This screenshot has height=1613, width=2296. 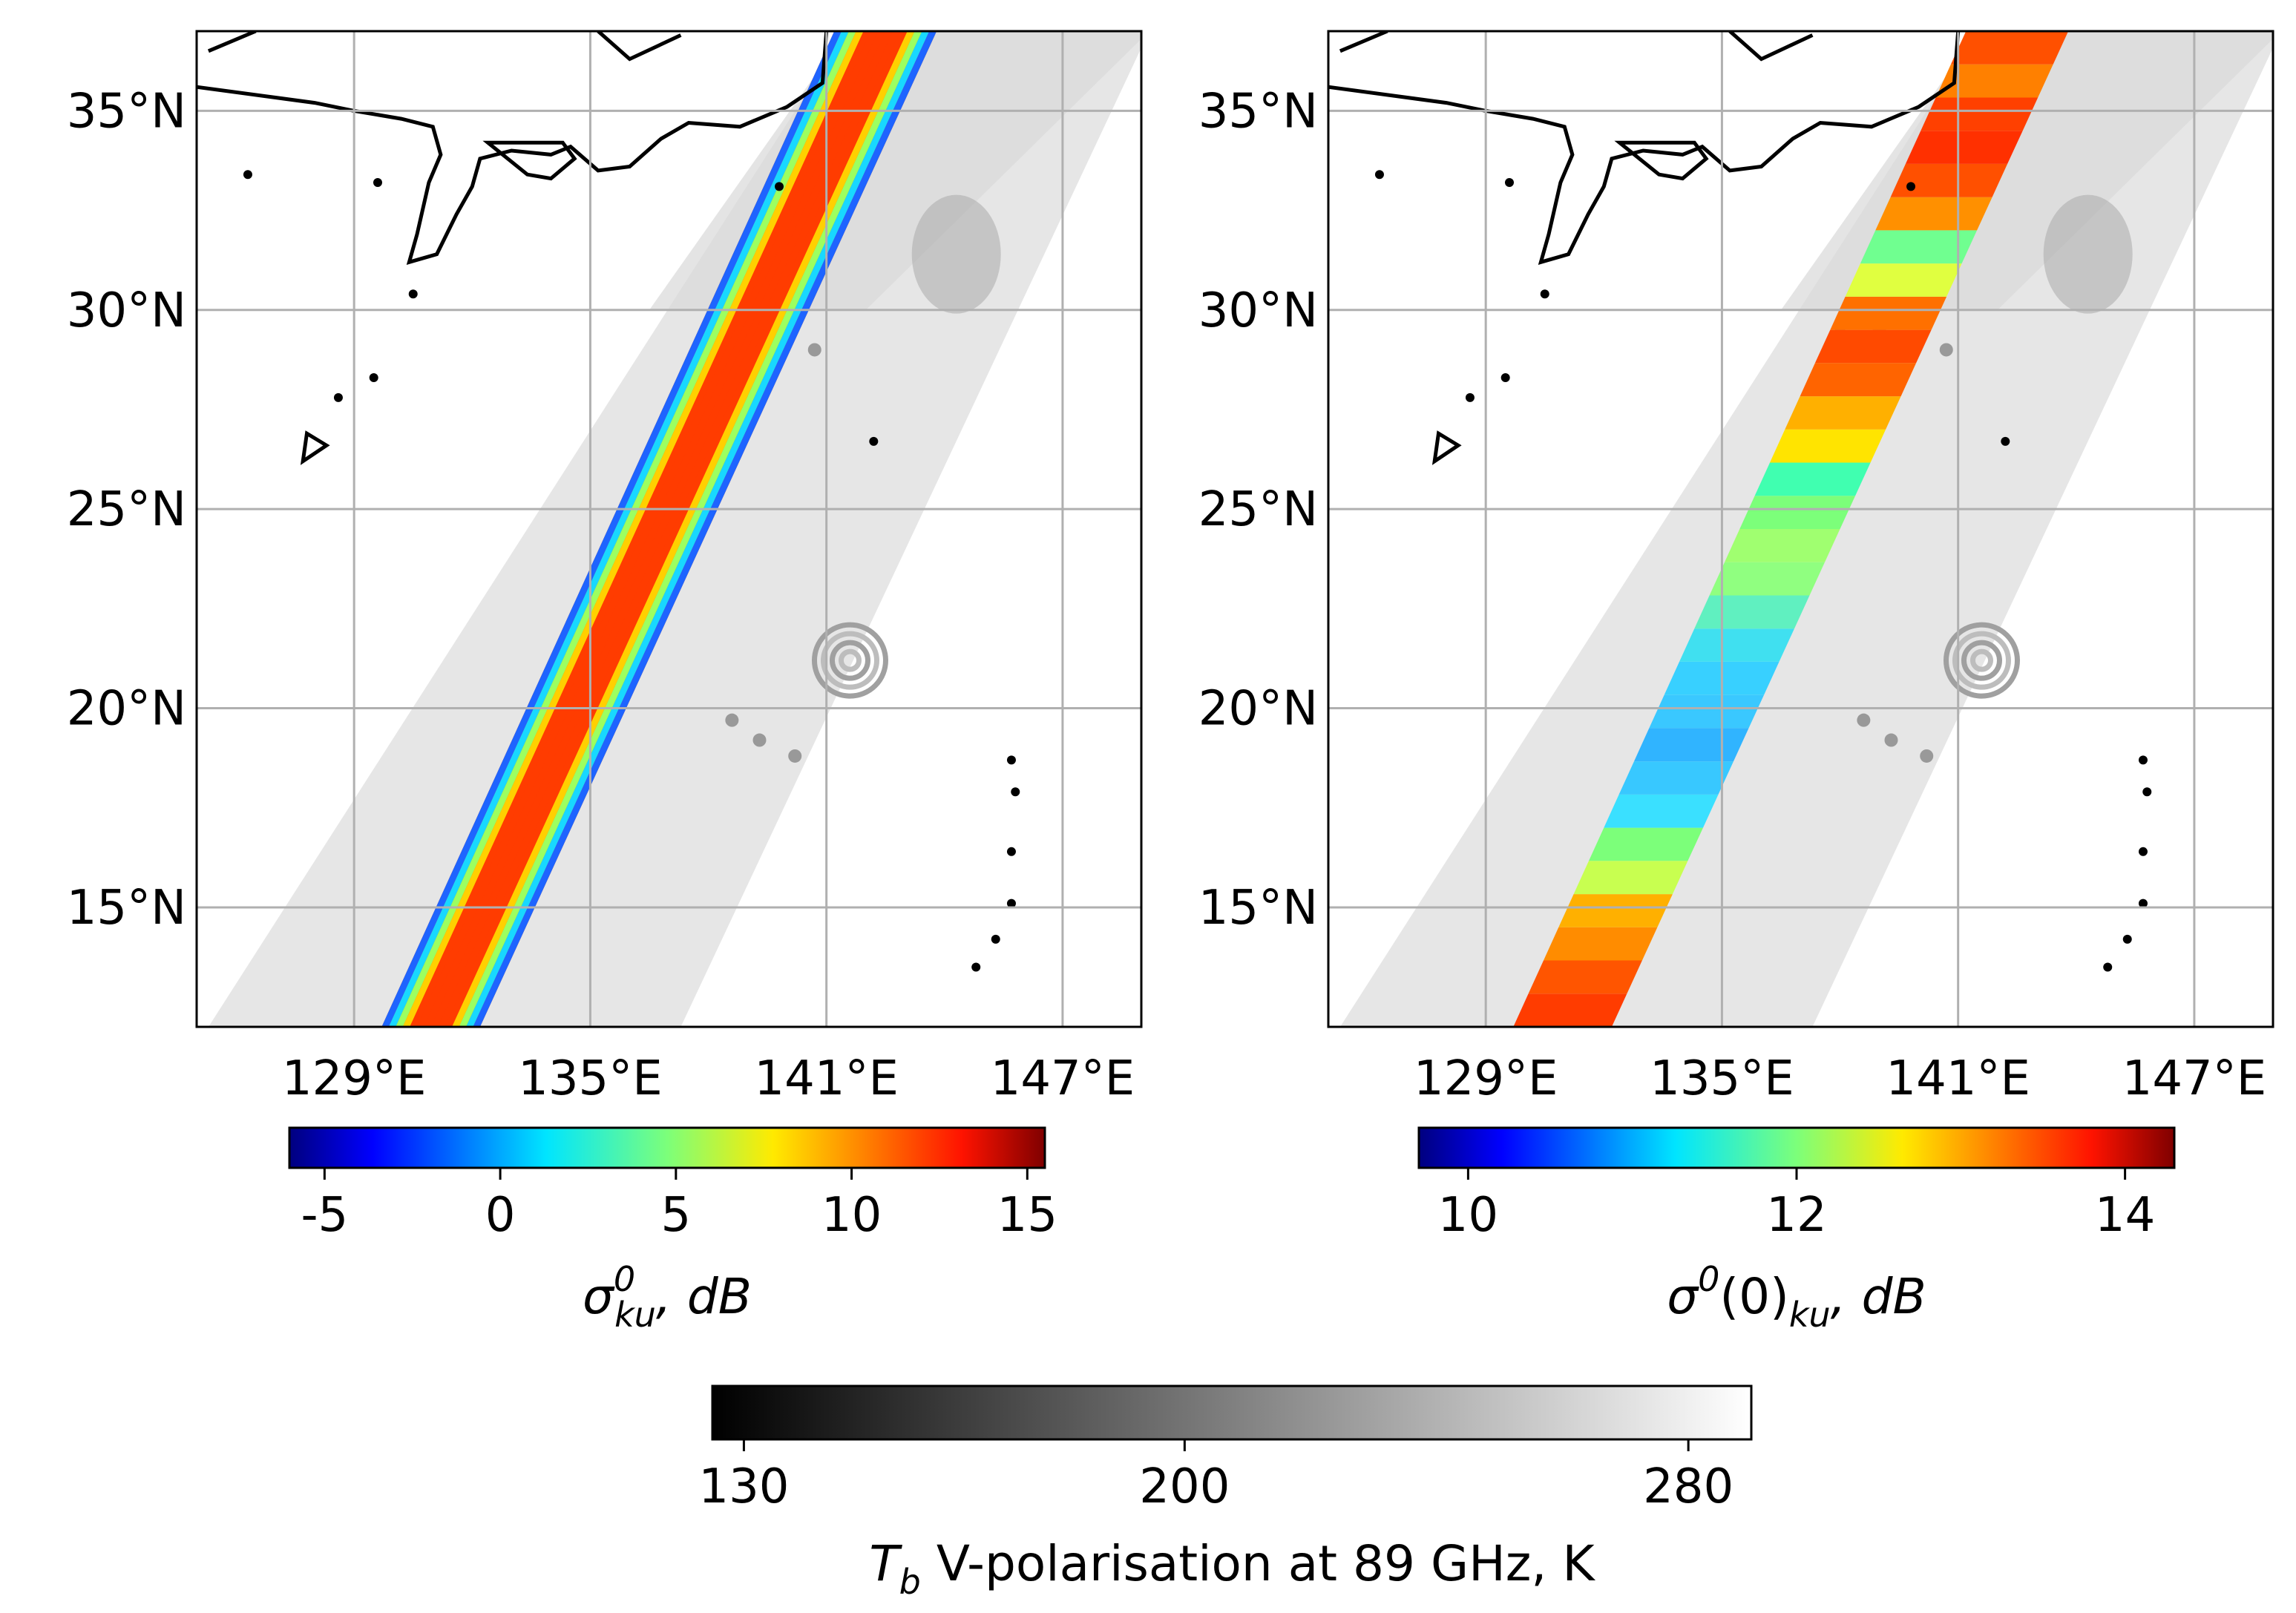 What do you see at coordinates (850, 660) in the screenshot?
I see `typhoon-eye` at bounding box center [850, 660].